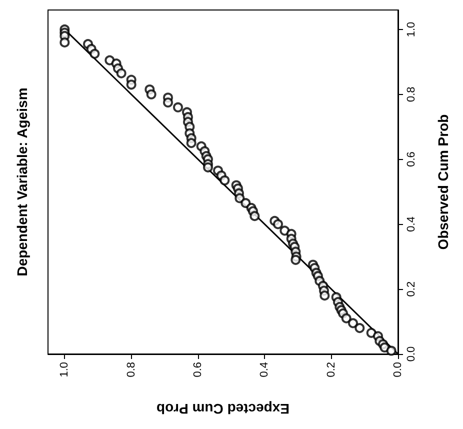  What do you see at coordinates (398, 370) in the screenshot?
I see `x-tick-label: 0.0` at bounding box center [398, 370].